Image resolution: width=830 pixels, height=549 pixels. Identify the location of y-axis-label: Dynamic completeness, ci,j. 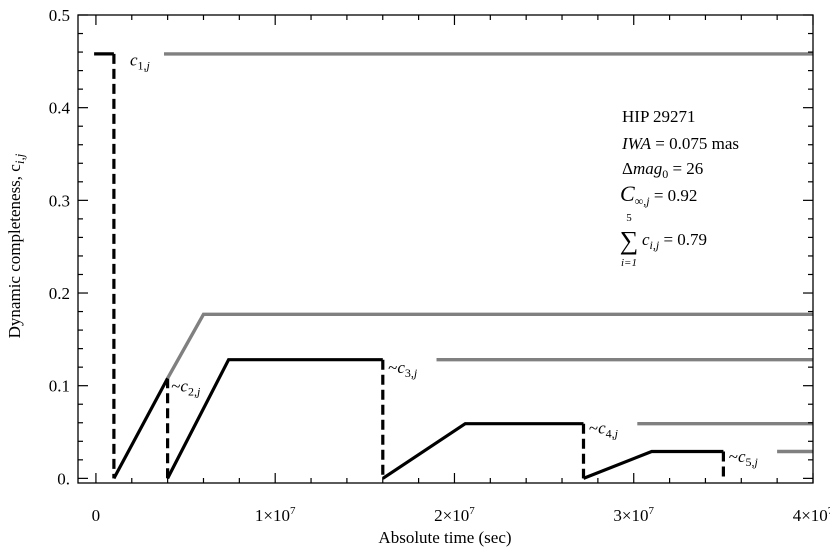
(16, 245).